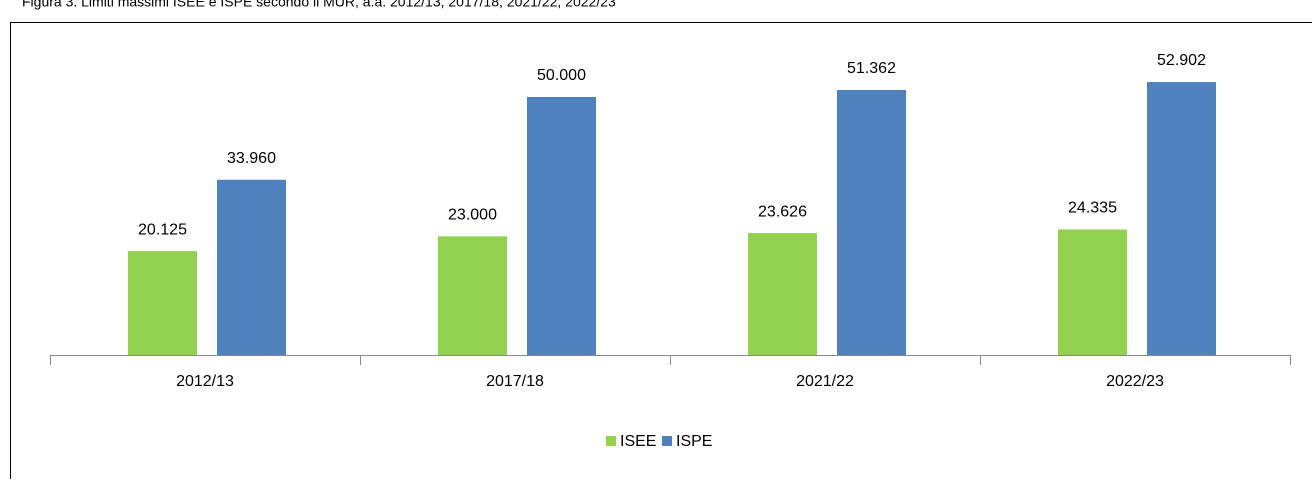 This screenshot has width=1312, height=484. What do you see at coordinates (515, 381) in the screenshot?
I see `x-tick-label: 2017/18` at bounding box center [515, 381].